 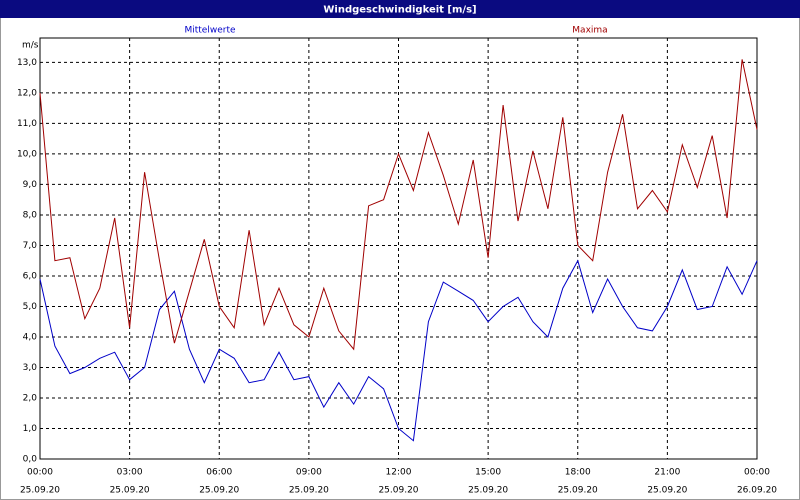 I want to click on y-tick-label: 4,0, so click(x=30, y=337).